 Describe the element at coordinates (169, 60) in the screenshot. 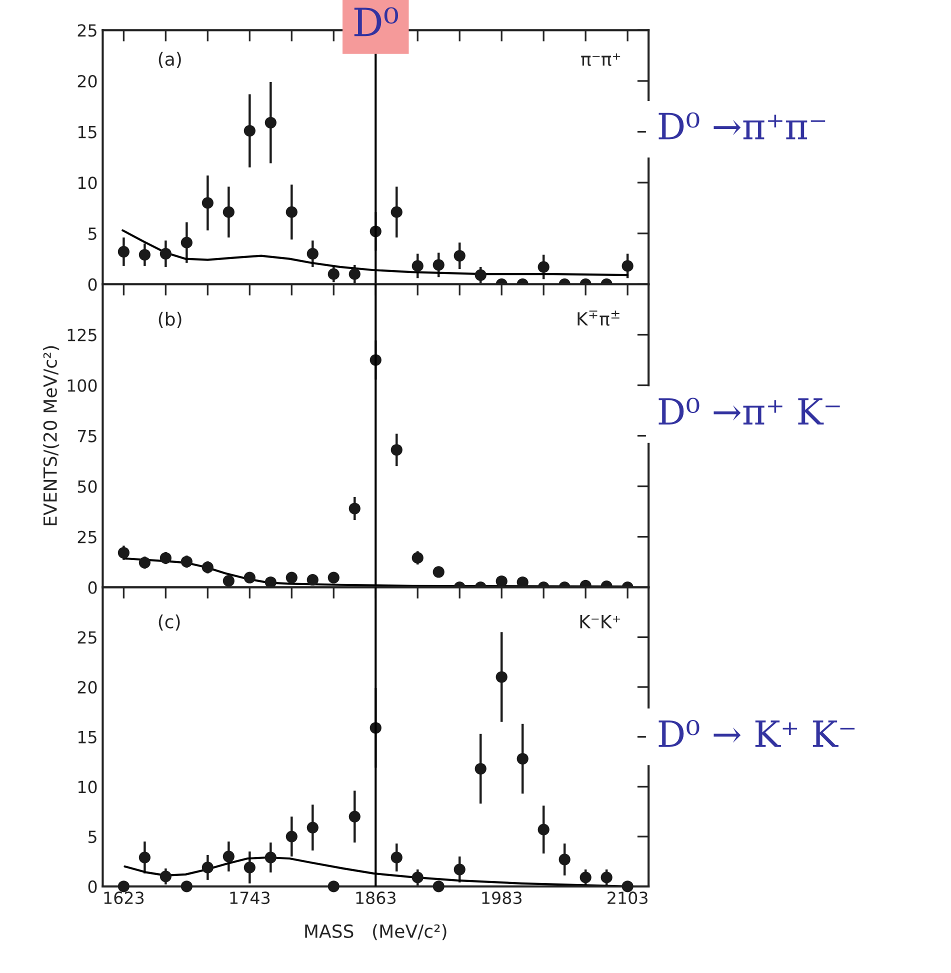

I see `annotation: (a)` at that location.